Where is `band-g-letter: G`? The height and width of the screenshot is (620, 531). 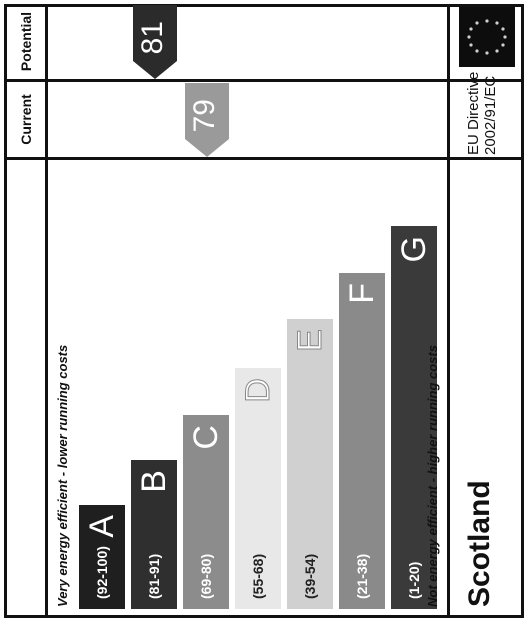 band-g-letter: G is located at coordinates (413, 249).